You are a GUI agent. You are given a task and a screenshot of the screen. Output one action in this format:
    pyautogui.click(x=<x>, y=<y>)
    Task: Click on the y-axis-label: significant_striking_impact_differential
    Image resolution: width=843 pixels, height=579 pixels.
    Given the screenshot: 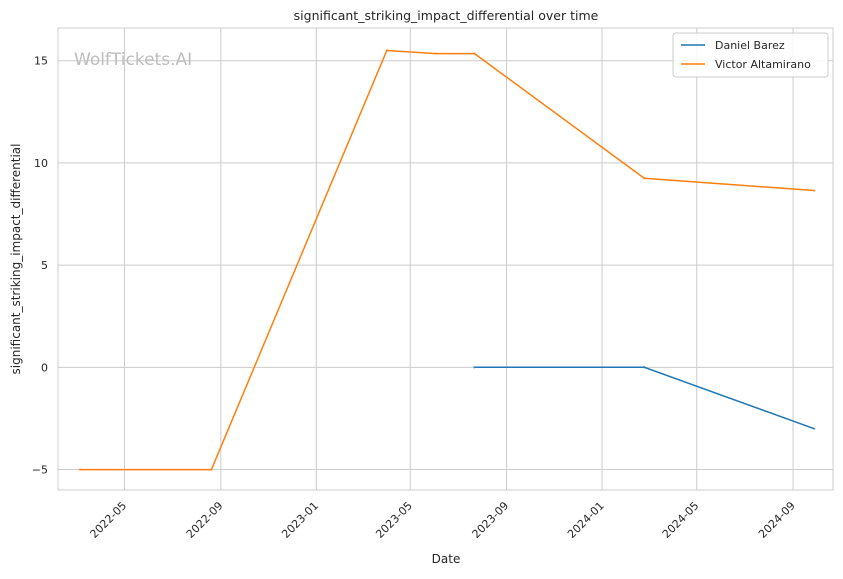 What is the action you would take?
    pyautogui.click(x=16, y=259)
    